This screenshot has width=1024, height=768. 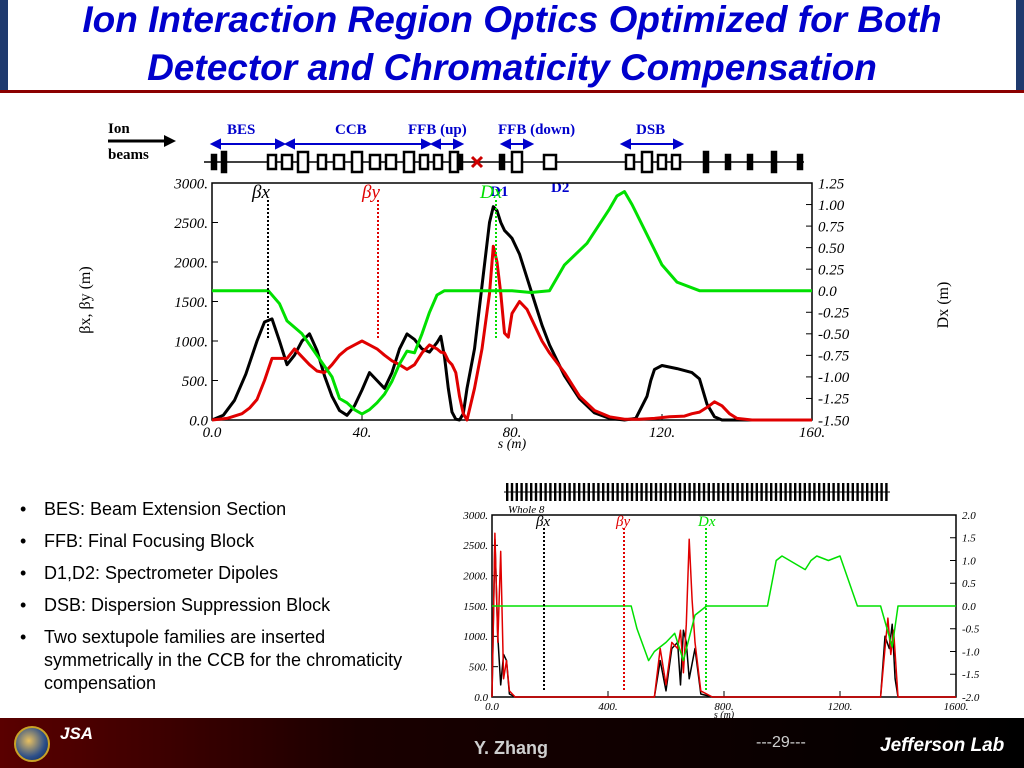 I want to click on footer-bar: JSA Y. Zhang ---29--- Jefferson Lab, so click(x=512, y=743).